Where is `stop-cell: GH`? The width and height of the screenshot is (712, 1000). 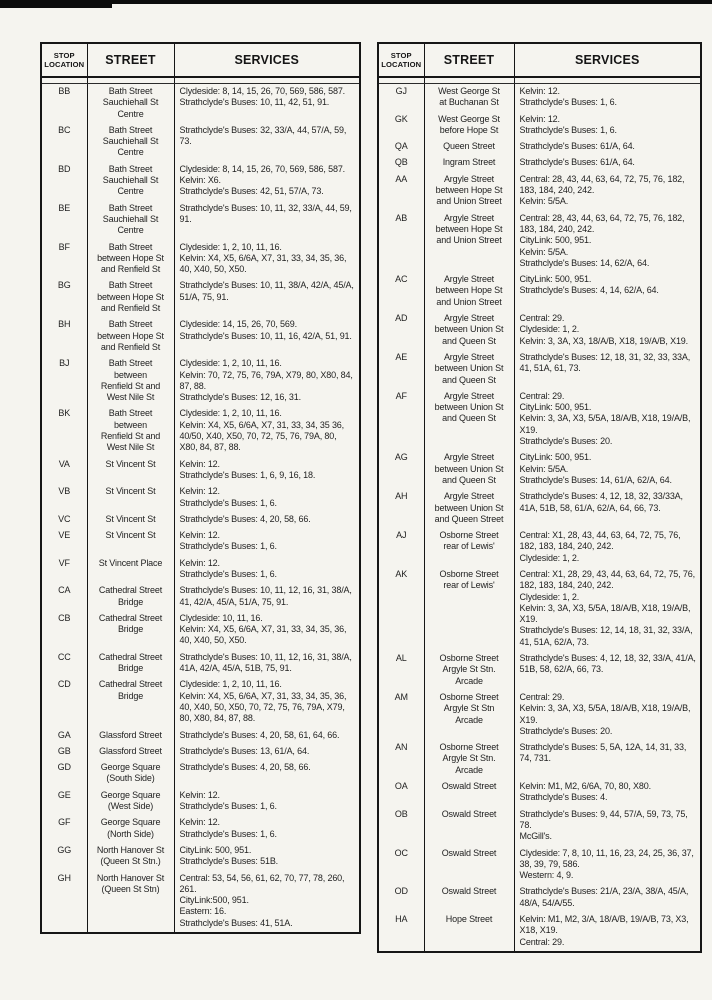
stop-cell: GH is located at coordinates (64, 877).